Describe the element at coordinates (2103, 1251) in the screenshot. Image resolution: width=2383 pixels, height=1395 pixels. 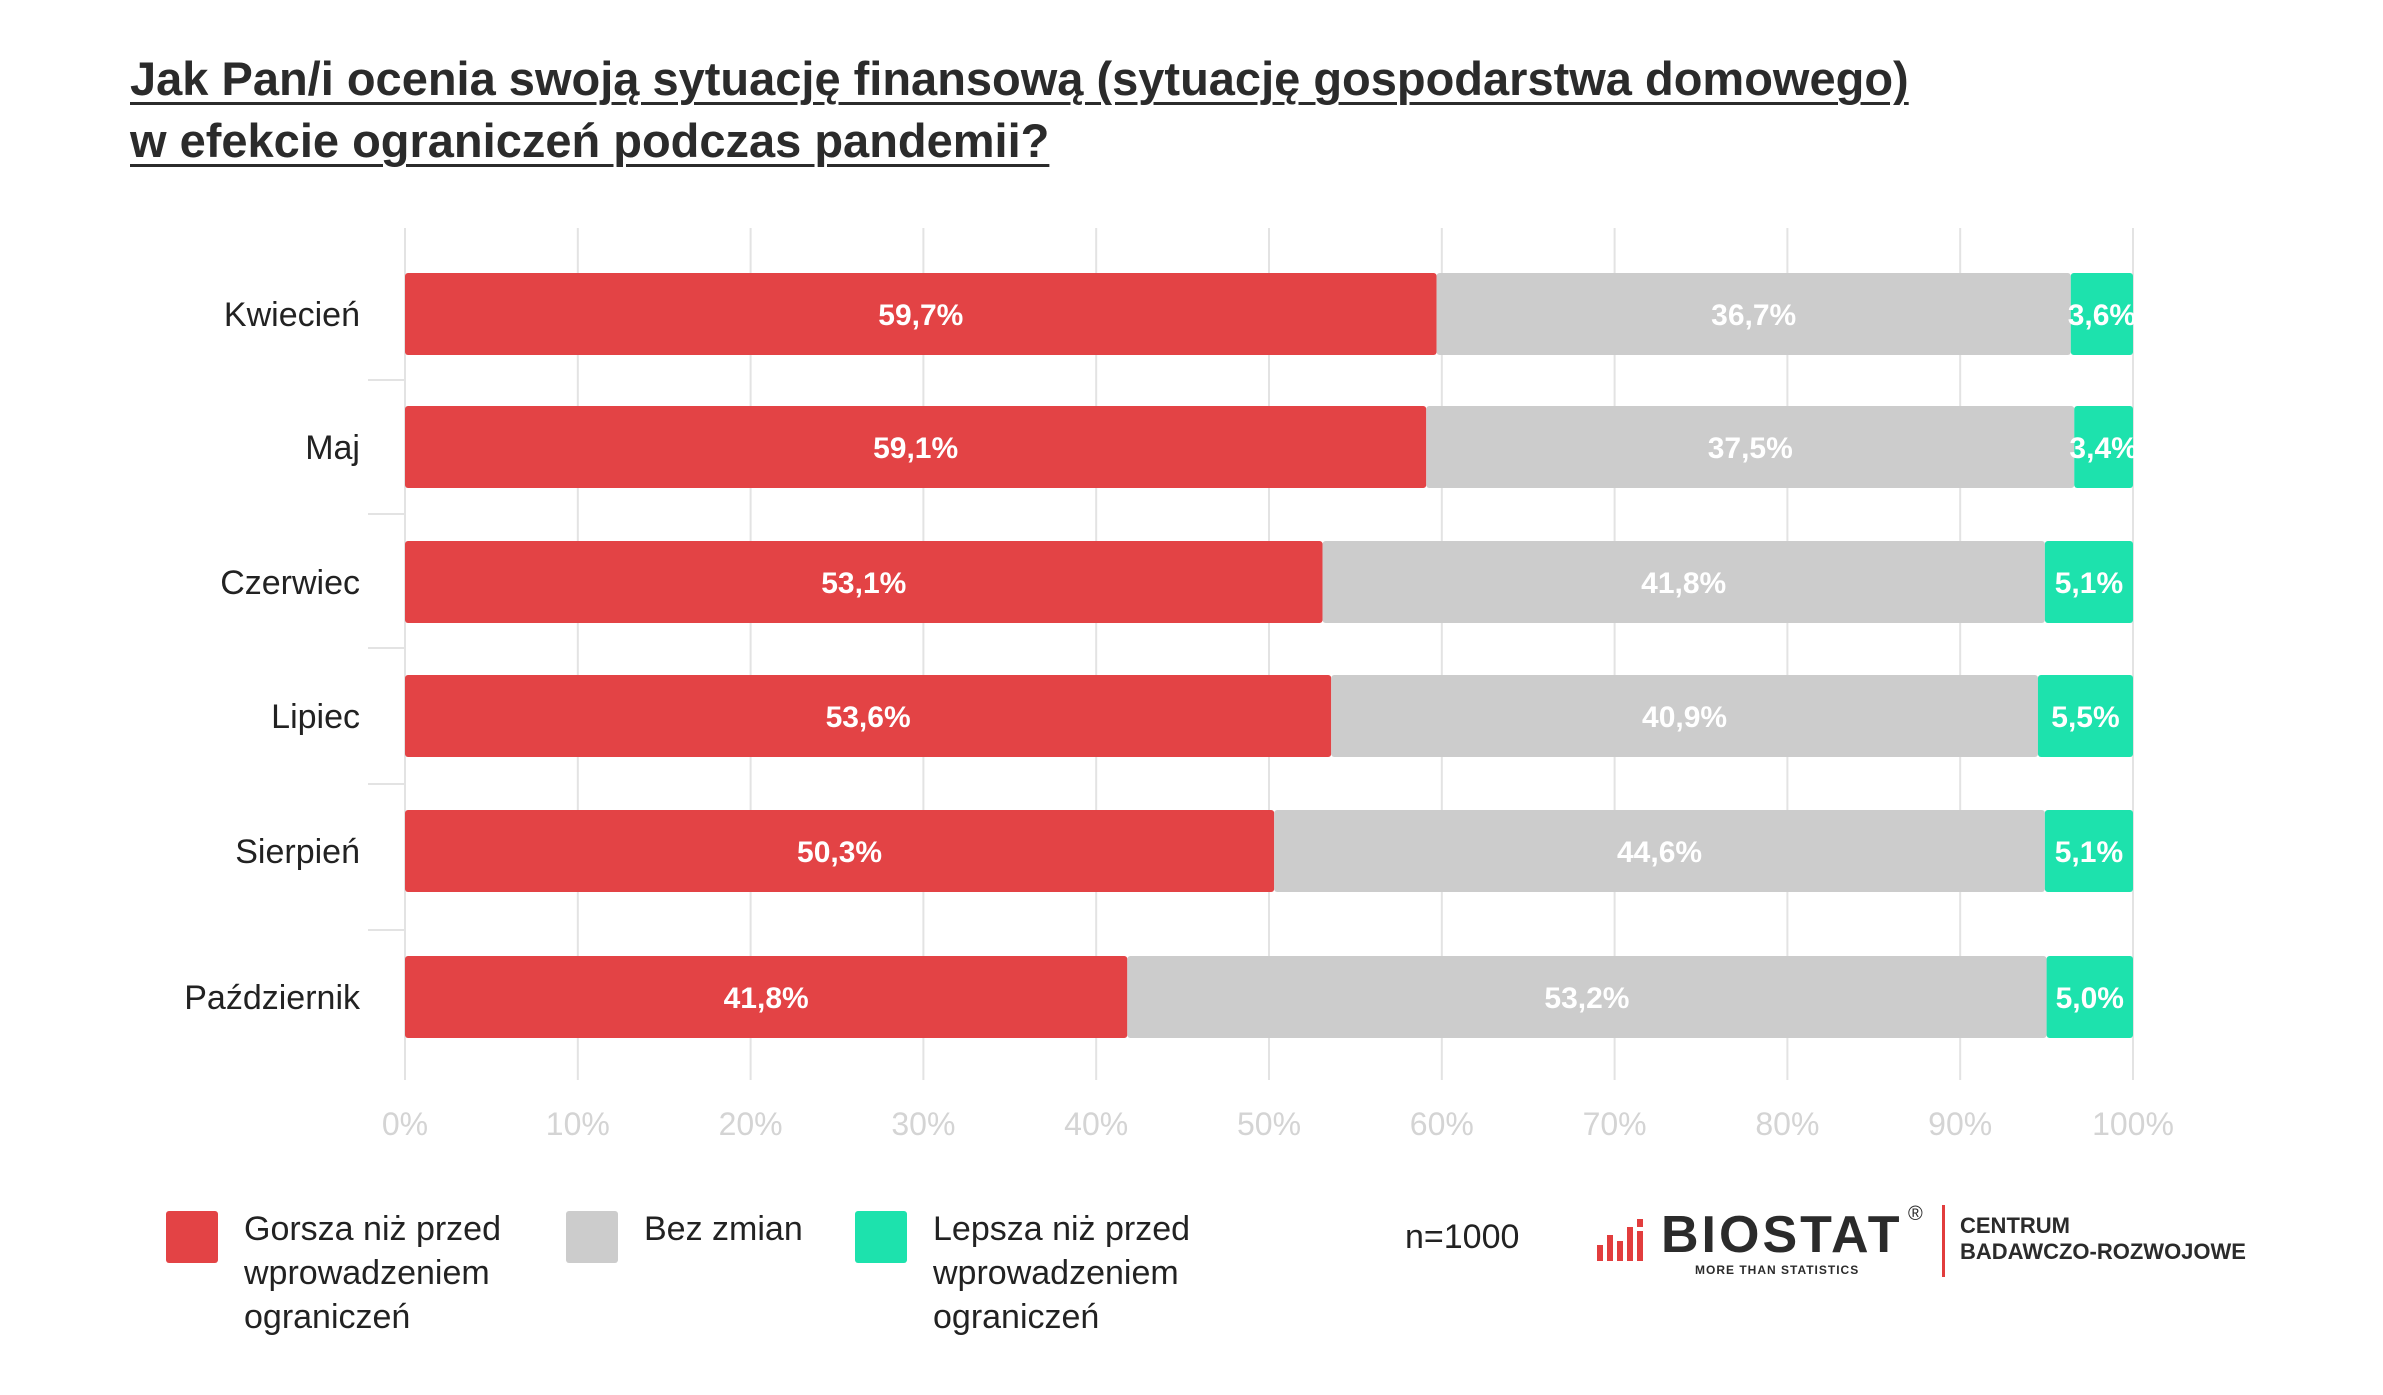
I see `logo-division-line-2: BADAWCZO-ROZWOJOWE` at that location.